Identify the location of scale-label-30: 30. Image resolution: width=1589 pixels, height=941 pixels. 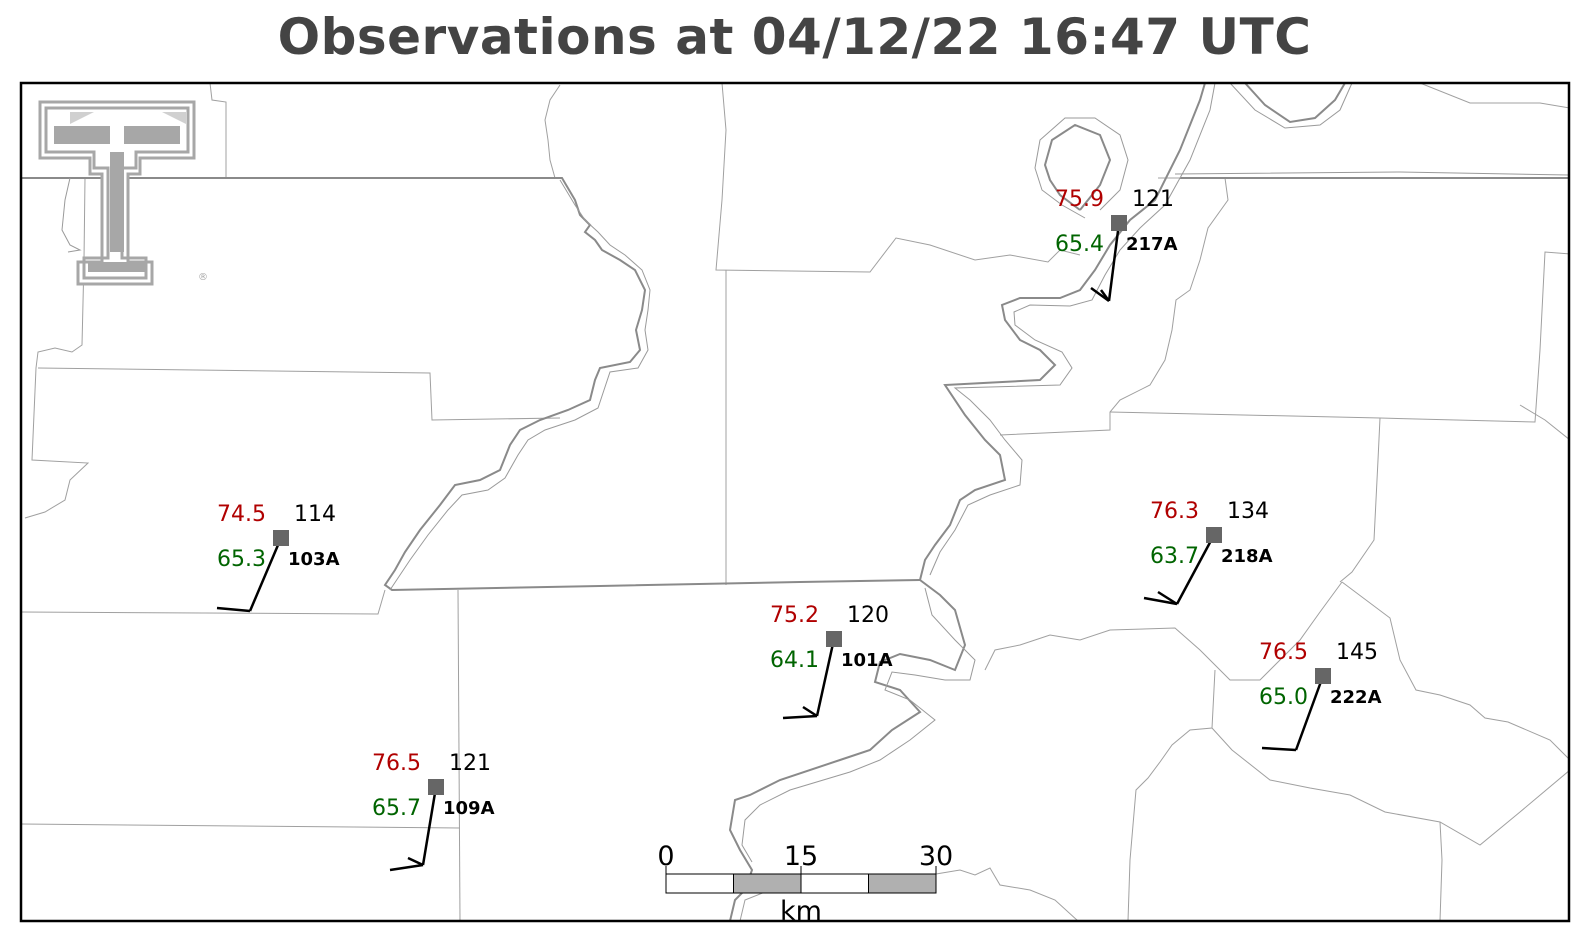
(936, 856).